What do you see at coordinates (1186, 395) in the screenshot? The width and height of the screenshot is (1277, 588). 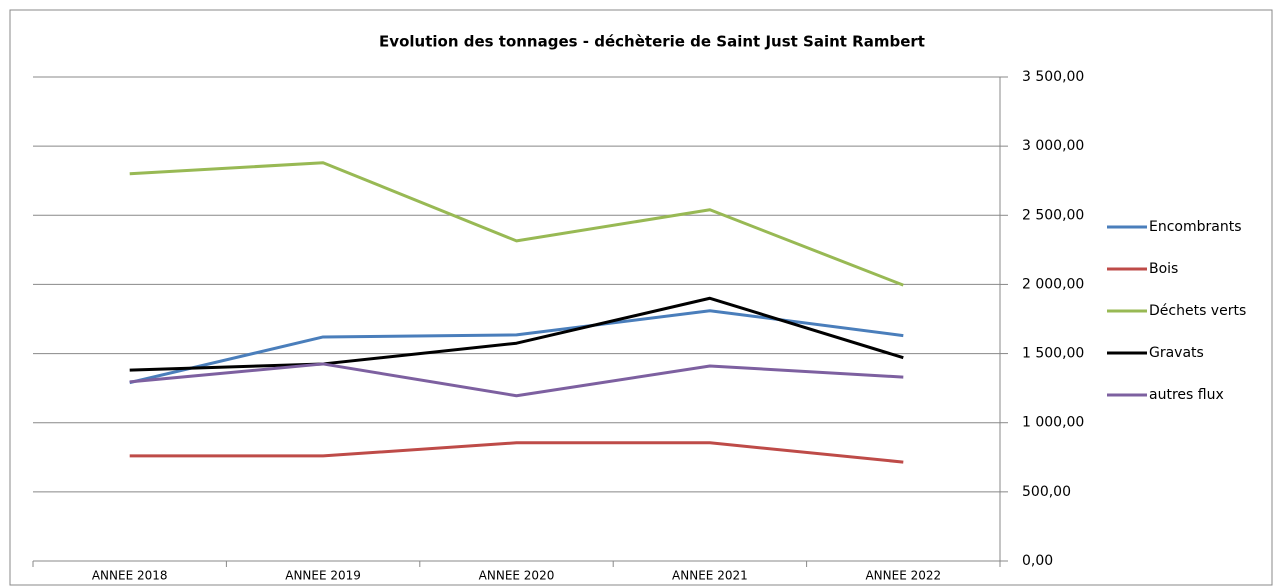 I see `legend-label: autres flux` at bounding box center [1186, 395].